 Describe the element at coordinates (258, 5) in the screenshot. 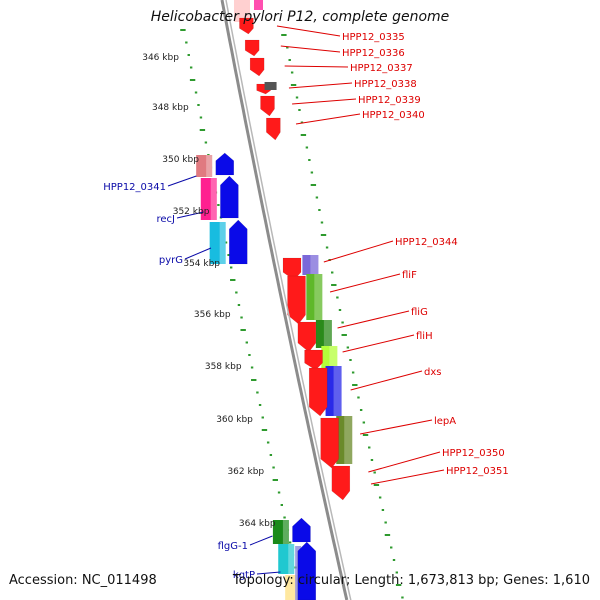

I see `magenta-feature-box` at that location.